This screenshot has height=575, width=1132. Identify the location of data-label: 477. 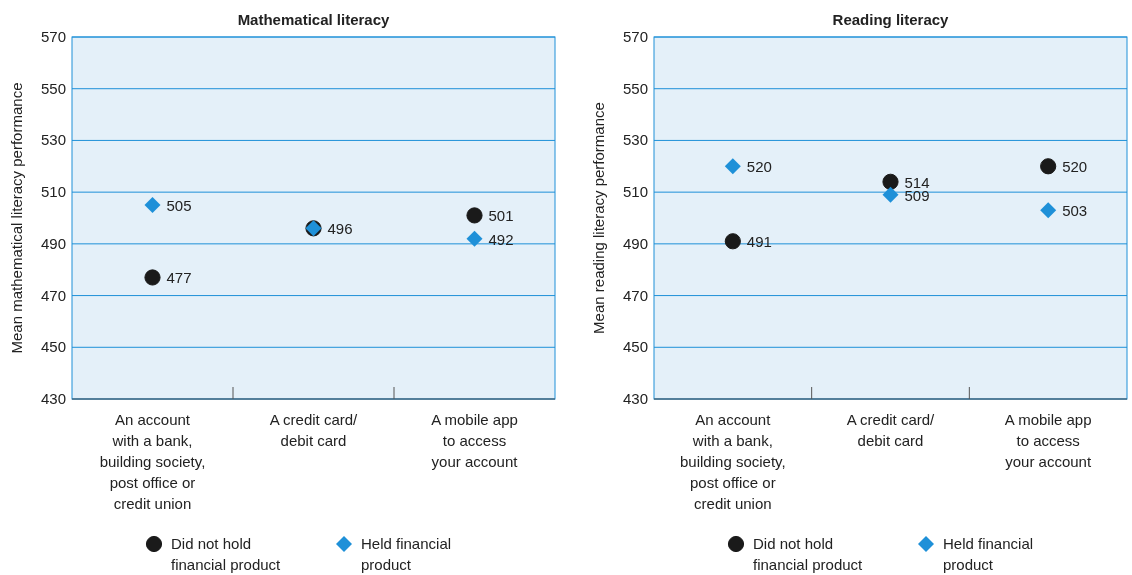
(179, 278).